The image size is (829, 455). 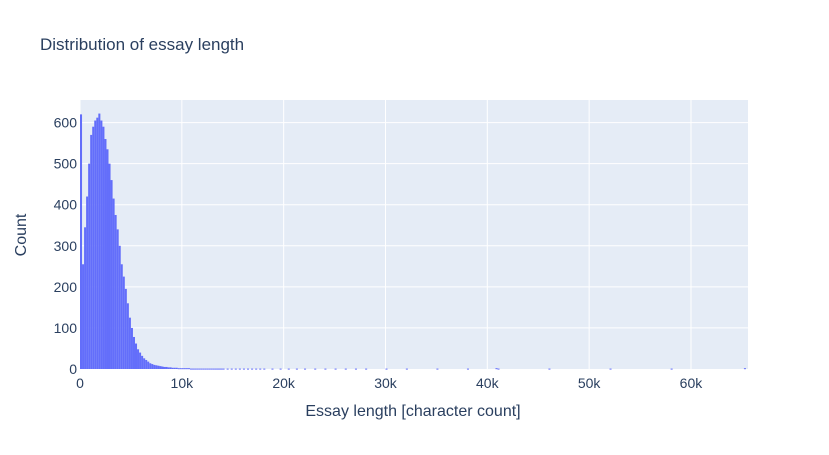 I want to click on x-tick-label: 0, so click(x=80, y=383).